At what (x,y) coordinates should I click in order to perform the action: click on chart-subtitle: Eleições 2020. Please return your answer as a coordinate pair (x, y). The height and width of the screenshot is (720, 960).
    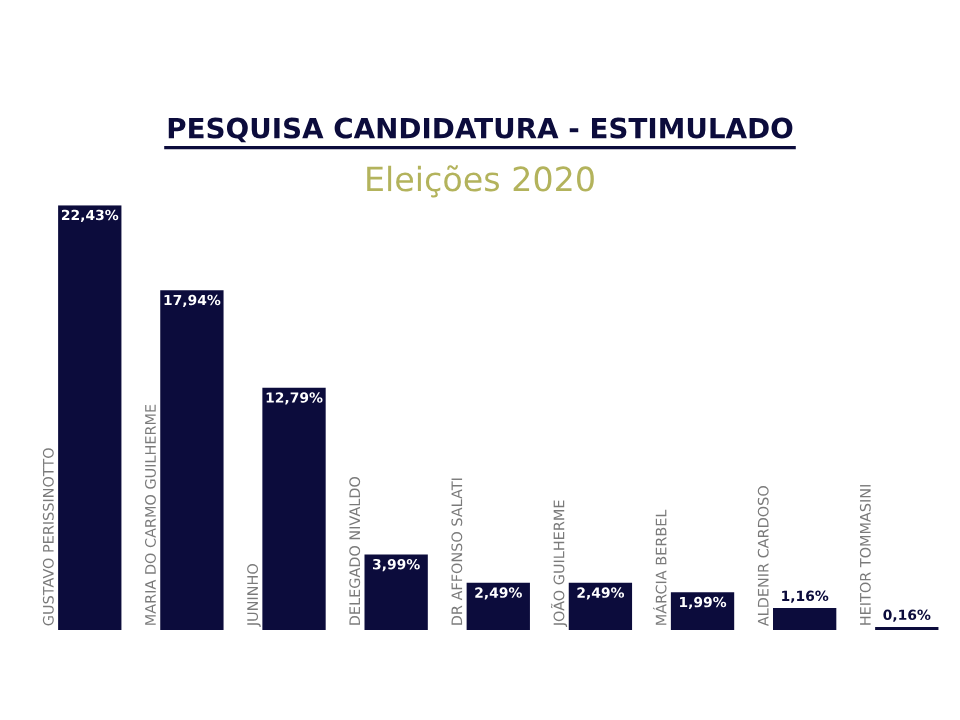
    Looking at the image, I should click on (480, 181).